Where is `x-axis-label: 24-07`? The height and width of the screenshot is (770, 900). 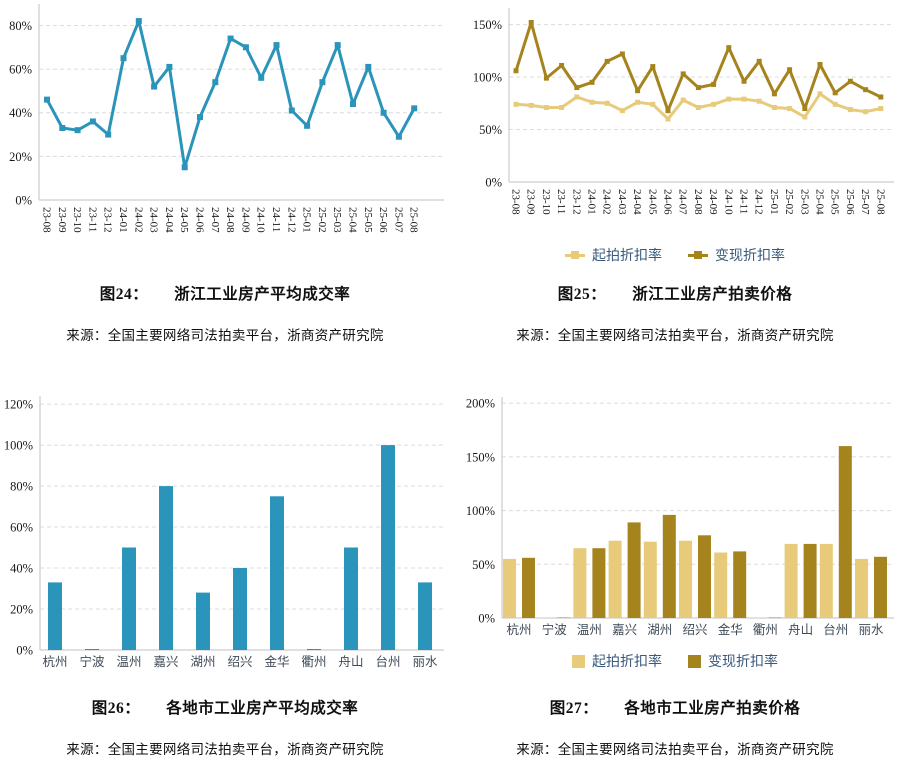
x-axis-label: 24-07 is located at coordinates (683, 202).